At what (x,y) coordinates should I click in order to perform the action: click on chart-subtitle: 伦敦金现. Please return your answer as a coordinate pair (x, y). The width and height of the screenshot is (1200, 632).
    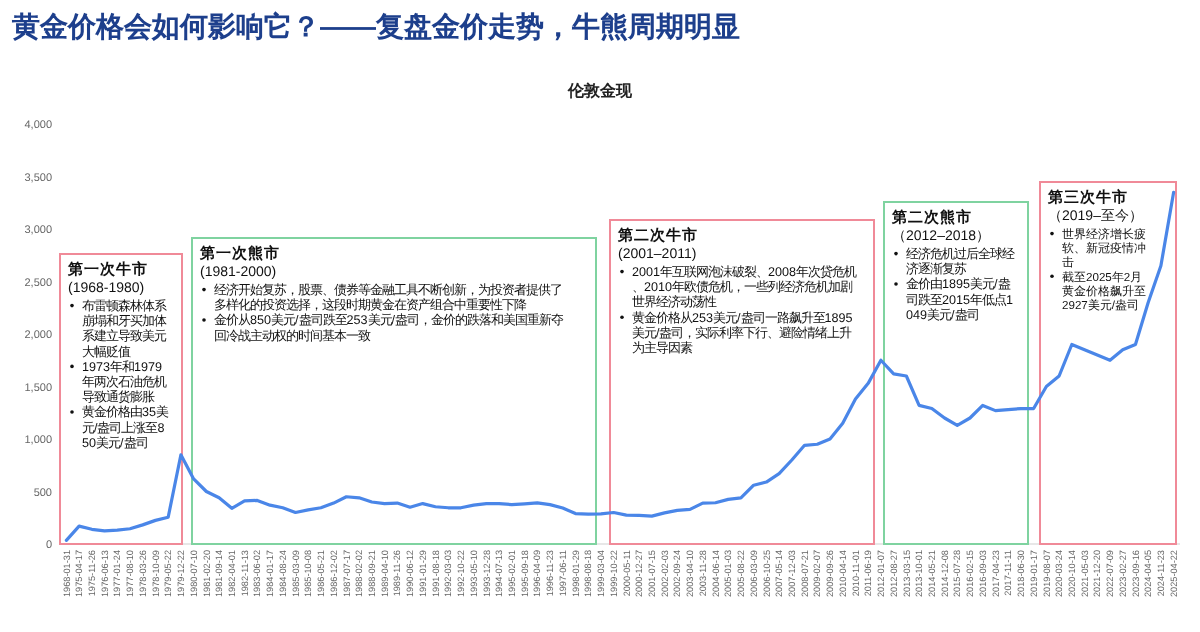
    Looking at the image, I should click on (600, 91).